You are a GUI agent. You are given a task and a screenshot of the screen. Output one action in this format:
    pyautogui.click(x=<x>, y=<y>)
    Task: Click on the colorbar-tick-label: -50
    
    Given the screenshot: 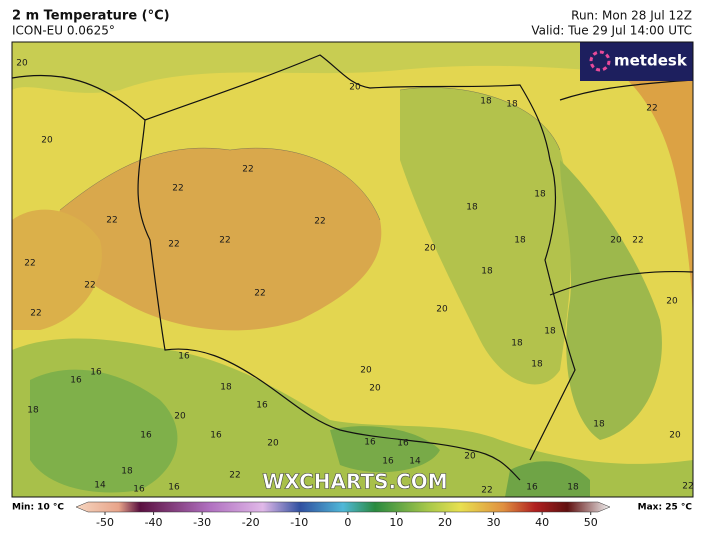 What is the action you would take?
    pyautogui.click(x=105, y=522)
    